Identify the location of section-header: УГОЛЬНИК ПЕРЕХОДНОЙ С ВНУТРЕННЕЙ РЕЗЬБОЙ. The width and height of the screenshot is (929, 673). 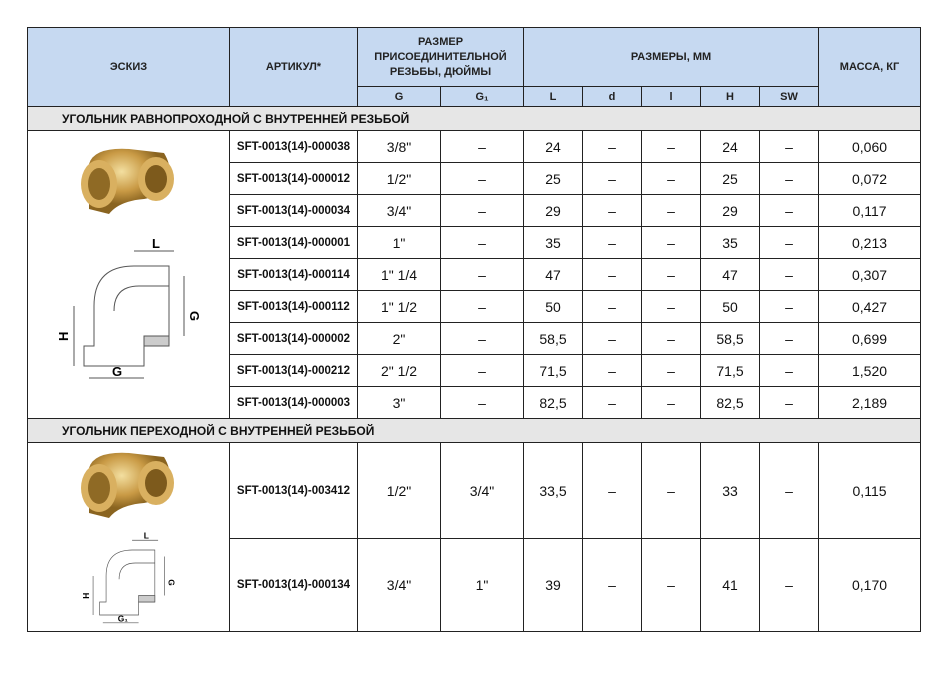
(474, 430).